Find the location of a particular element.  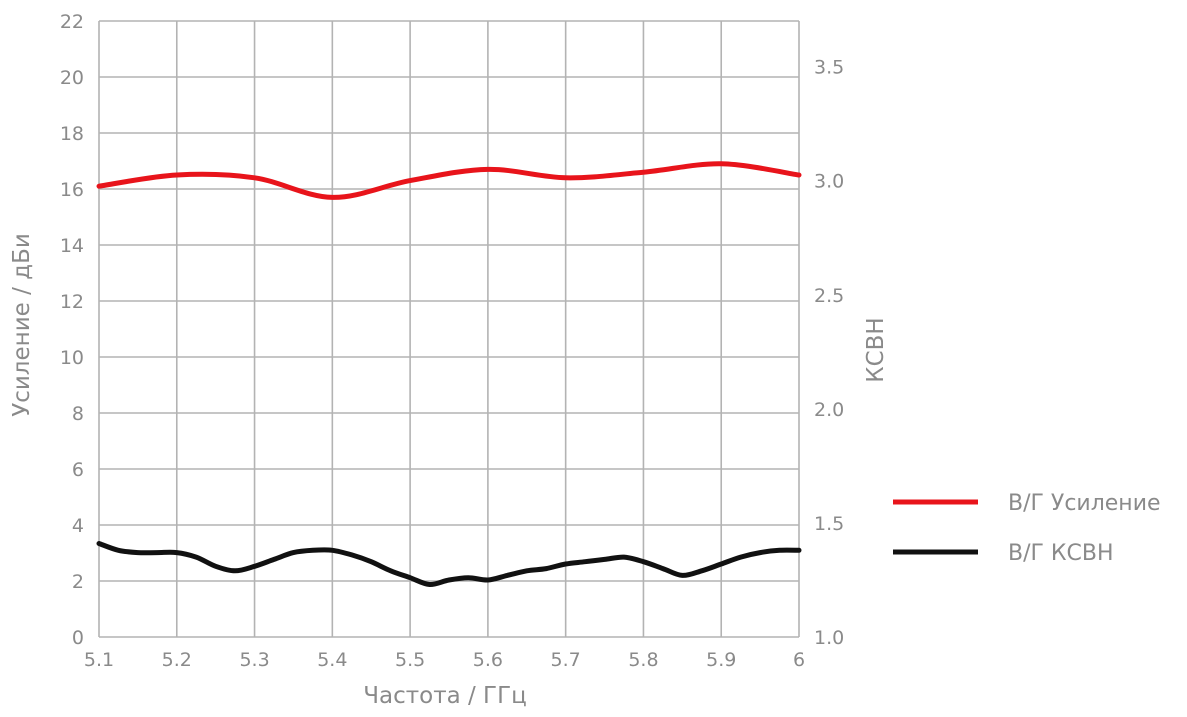

y-axis-title: Усиление / дБи is located at coordinates (22, 325).